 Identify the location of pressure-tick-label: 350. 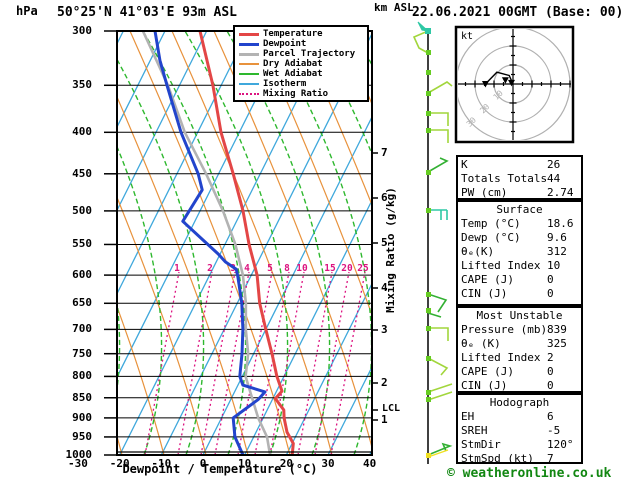
(82, 85).